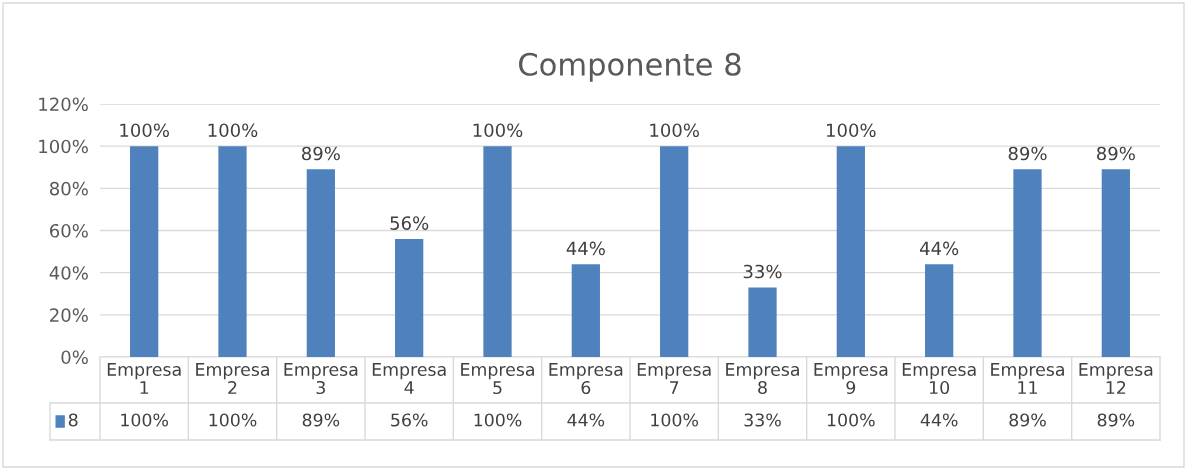  What do you see at coordinates (69, 315) in the screenshot?
I see `y-tick-label: 20%` at bounding box center [69, 315].